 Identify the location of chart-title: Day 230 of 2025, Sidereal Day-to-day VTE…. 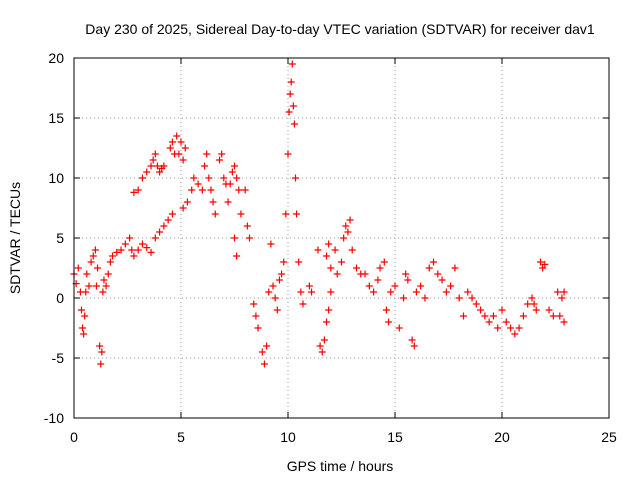
(340, 29).